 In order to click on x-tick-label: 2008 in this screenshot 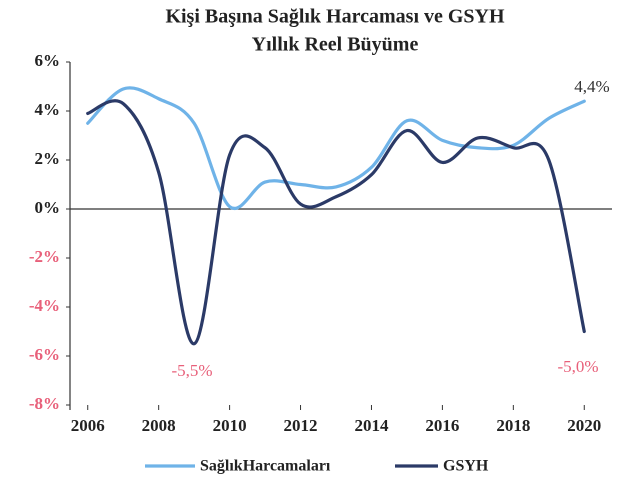, I will do `click(159, 425)`.